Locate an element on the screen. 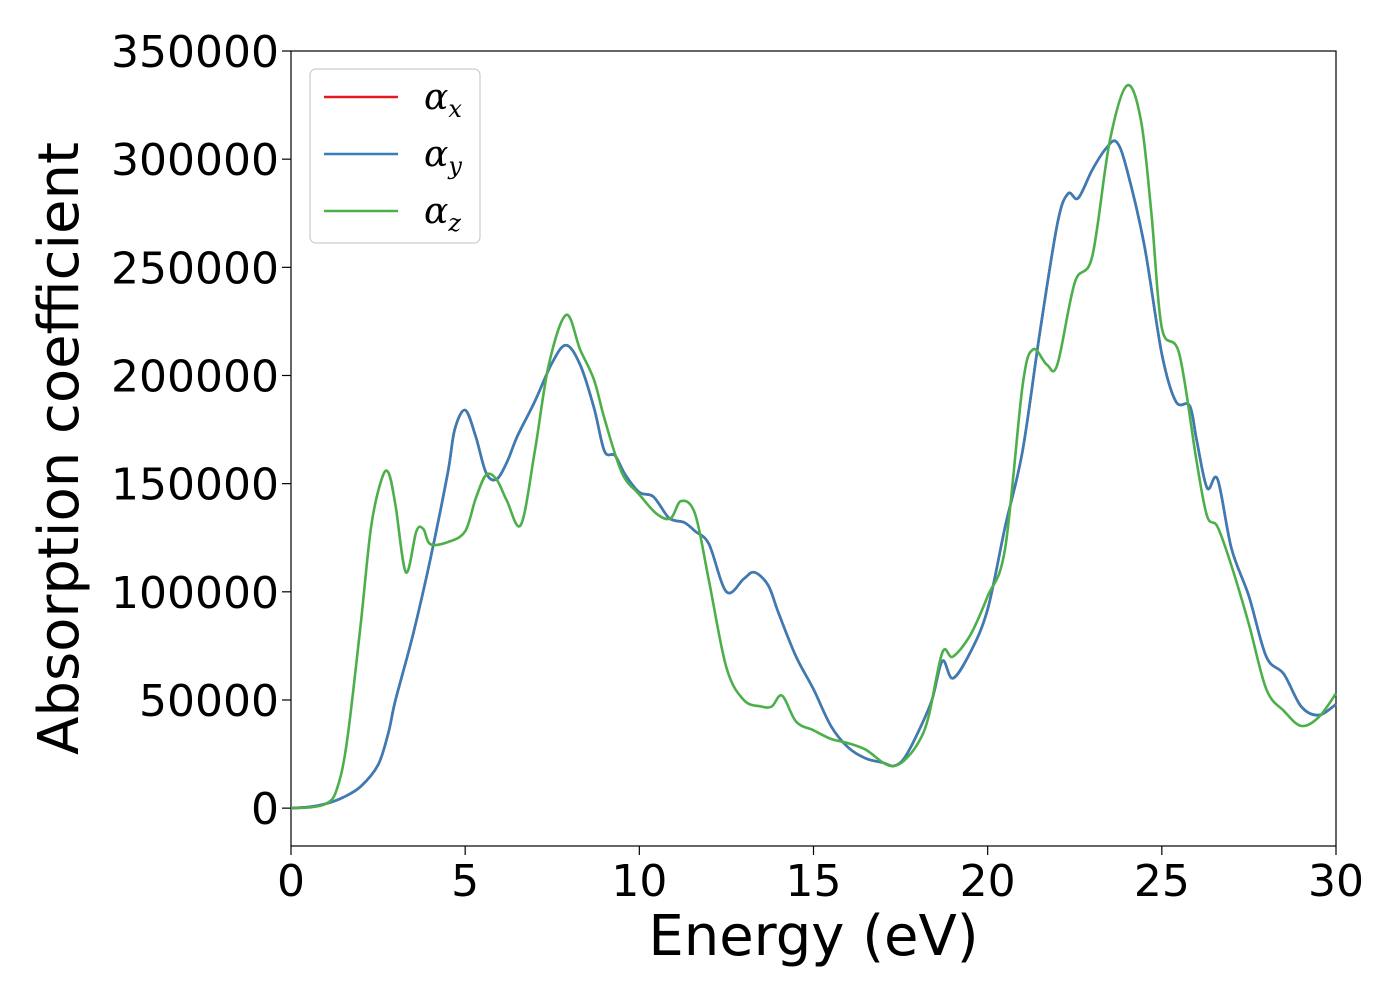 The height and width of the screenshot is (1000, 1400). x-tick-label: 15 is located at coordinates (814, 881).